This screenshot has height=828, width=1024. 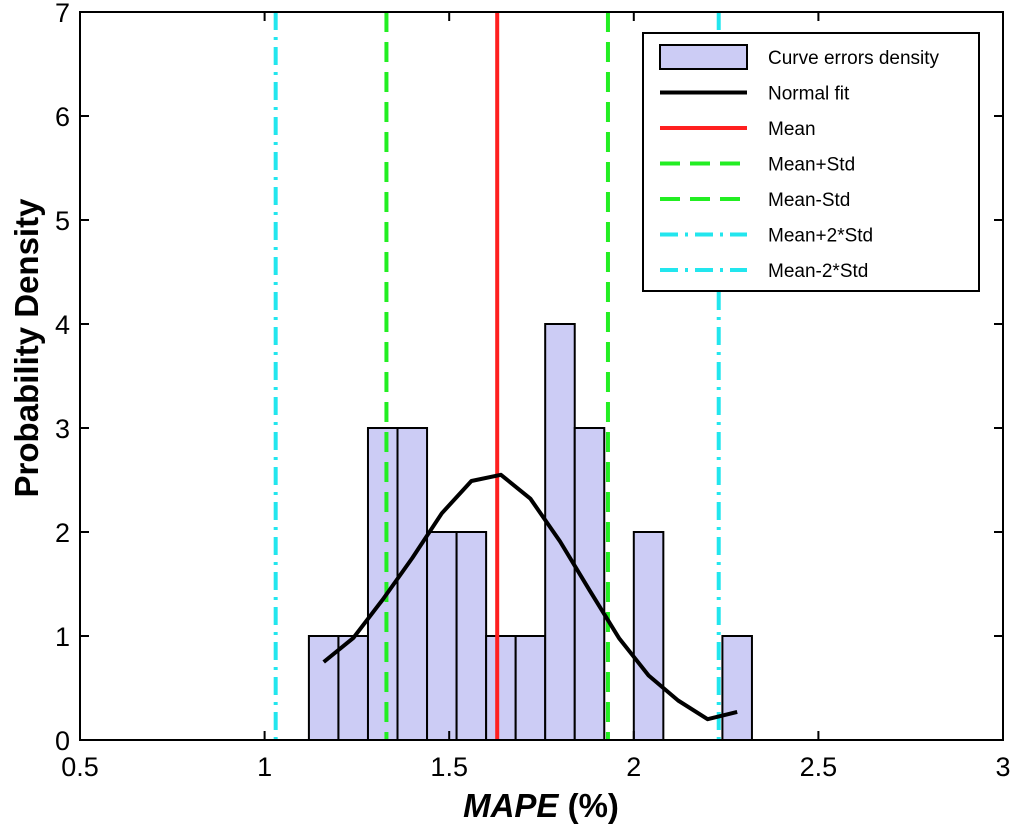 I want to click on x-axis-title: MAPE (%), so click(x=541, y=805).